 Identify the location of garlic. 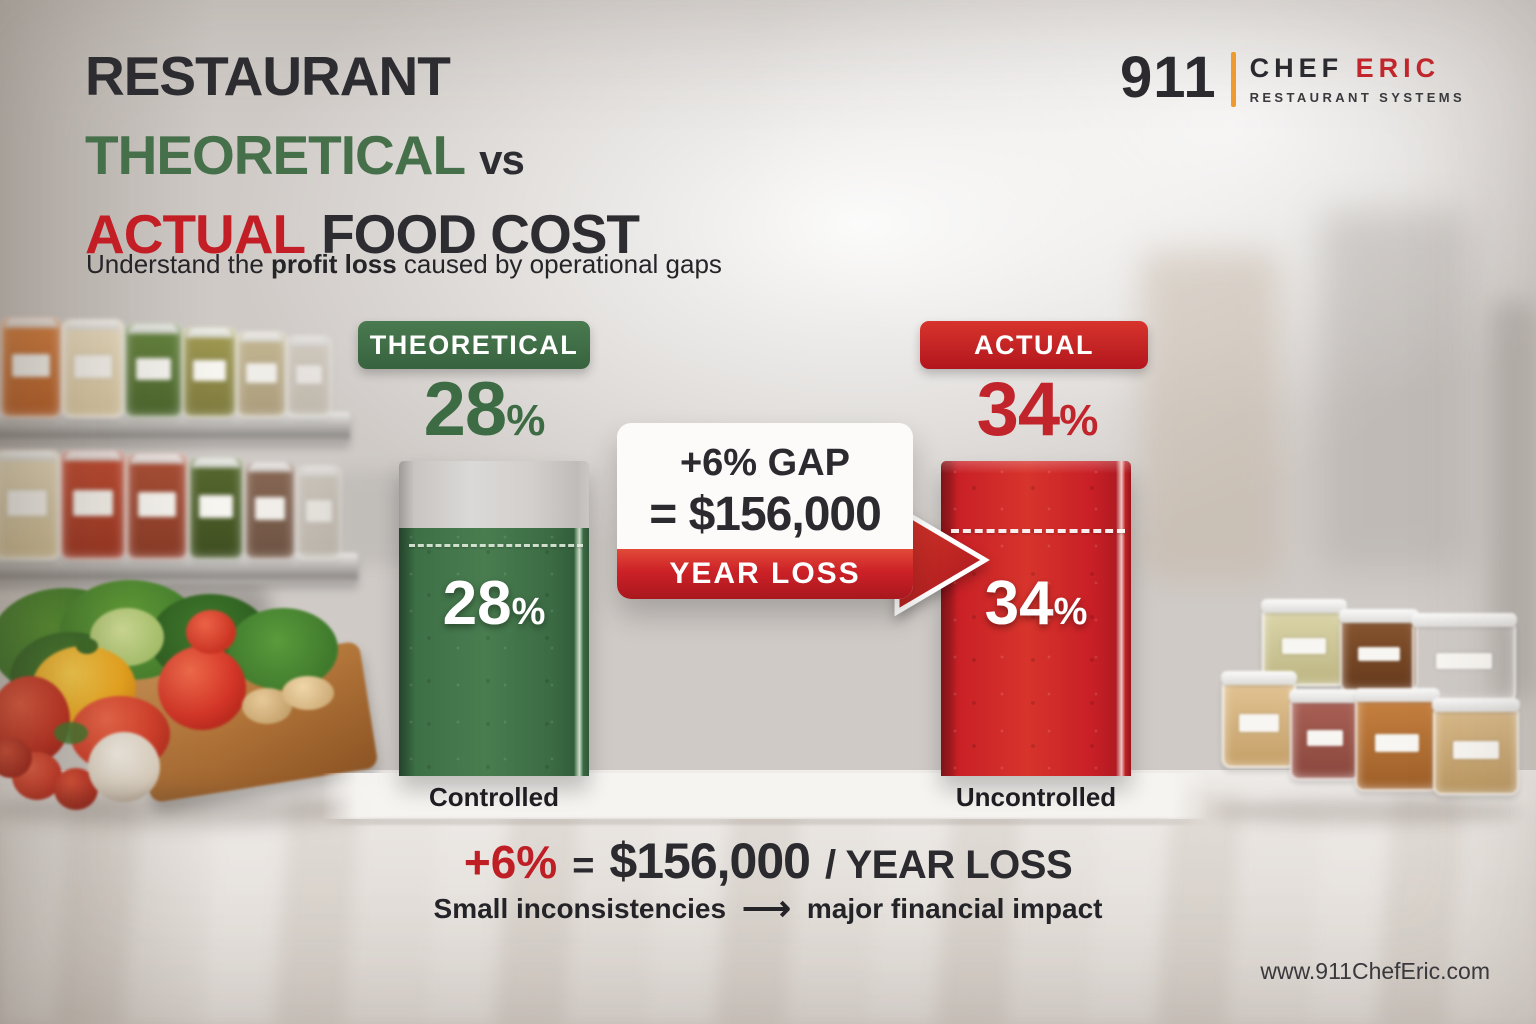
(124, 767).